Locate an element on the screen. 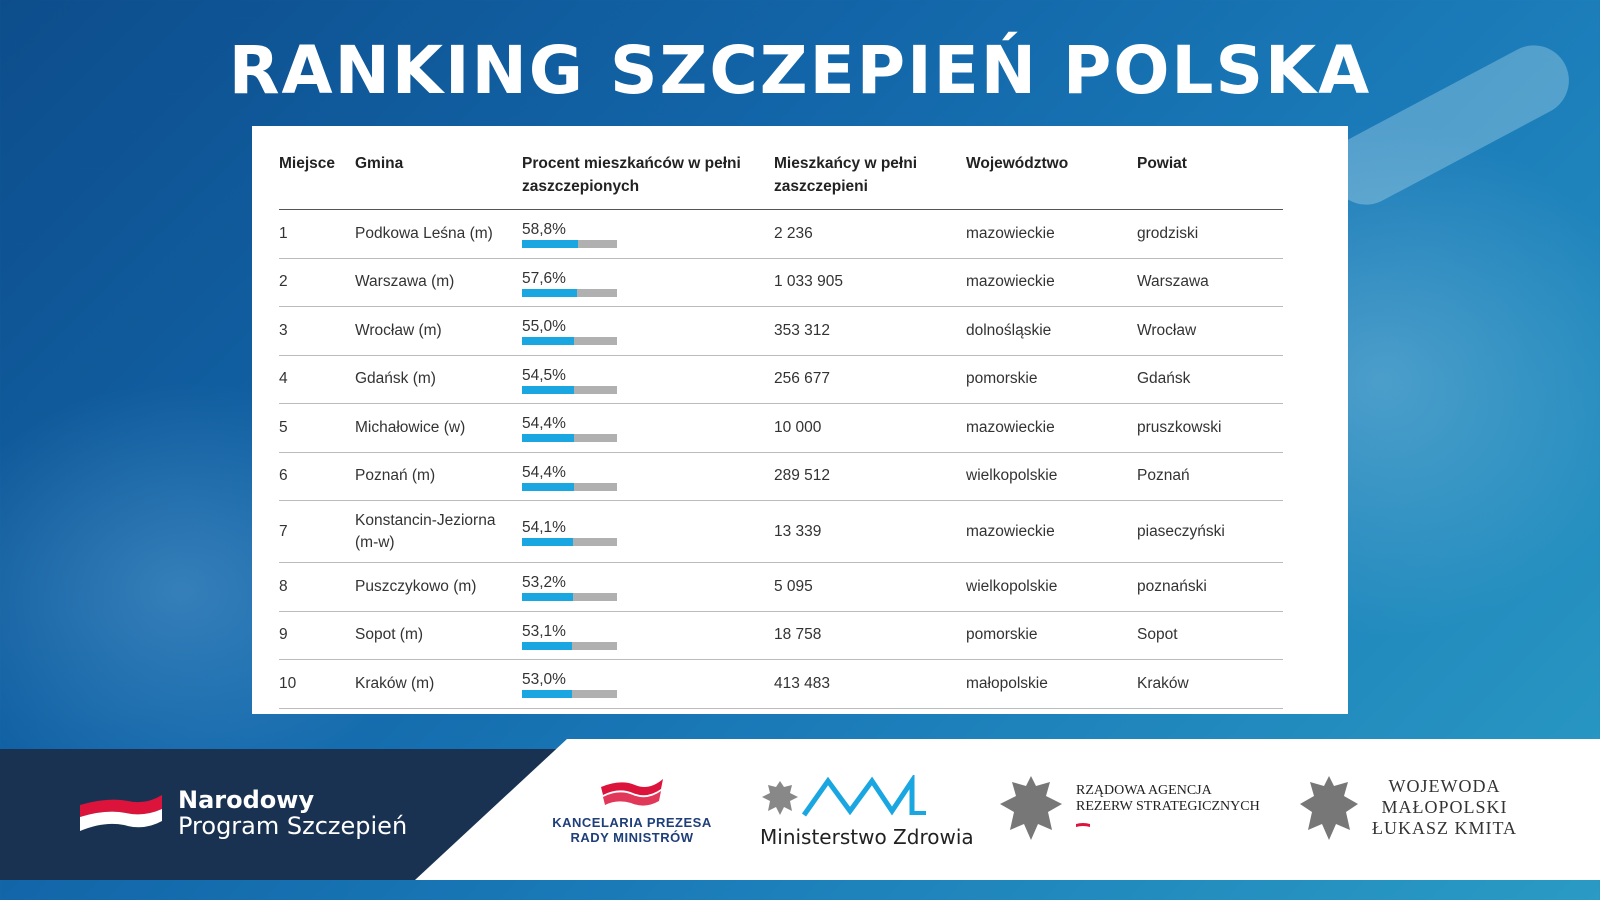 The height and width of the screenshot is (900, 1600). kprm-line2: RADY MINISTRÓW is located at coordinates (632, 837).